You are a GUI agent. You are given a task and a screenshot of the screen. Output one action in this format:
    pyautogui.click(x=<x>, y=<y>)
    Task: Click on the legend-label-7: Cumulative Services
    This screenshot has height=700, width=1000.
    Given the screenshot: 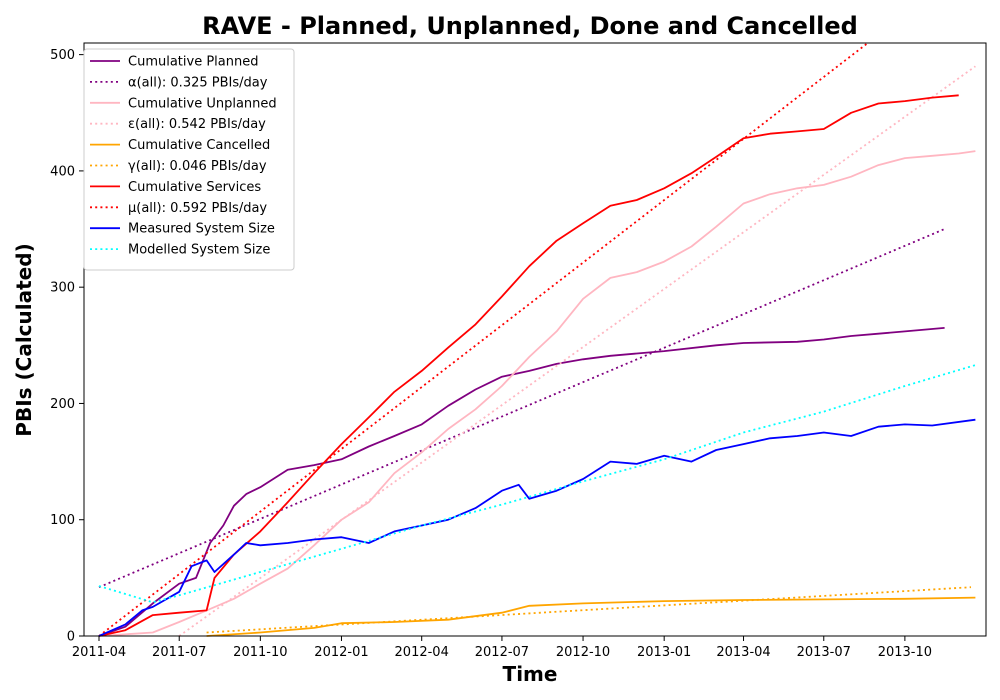 What is the action you would take?
    pyautogui.click(x=194, y=187)
    